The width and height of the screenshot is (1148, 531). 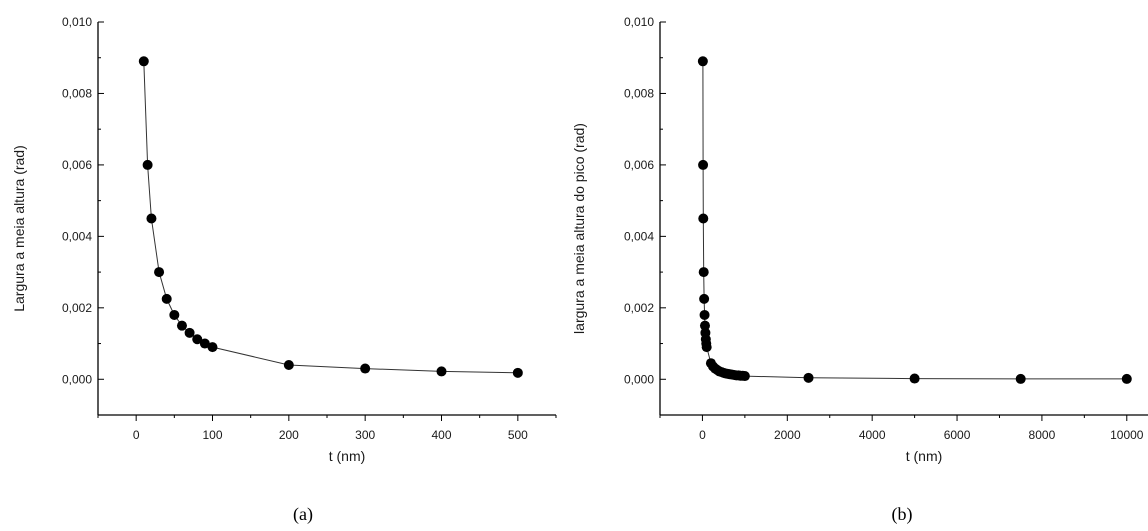 What do you see at coordinates (902, 514) in the screenshot?
I see `panel-caption: (b)` at bounding box center [902, 514].